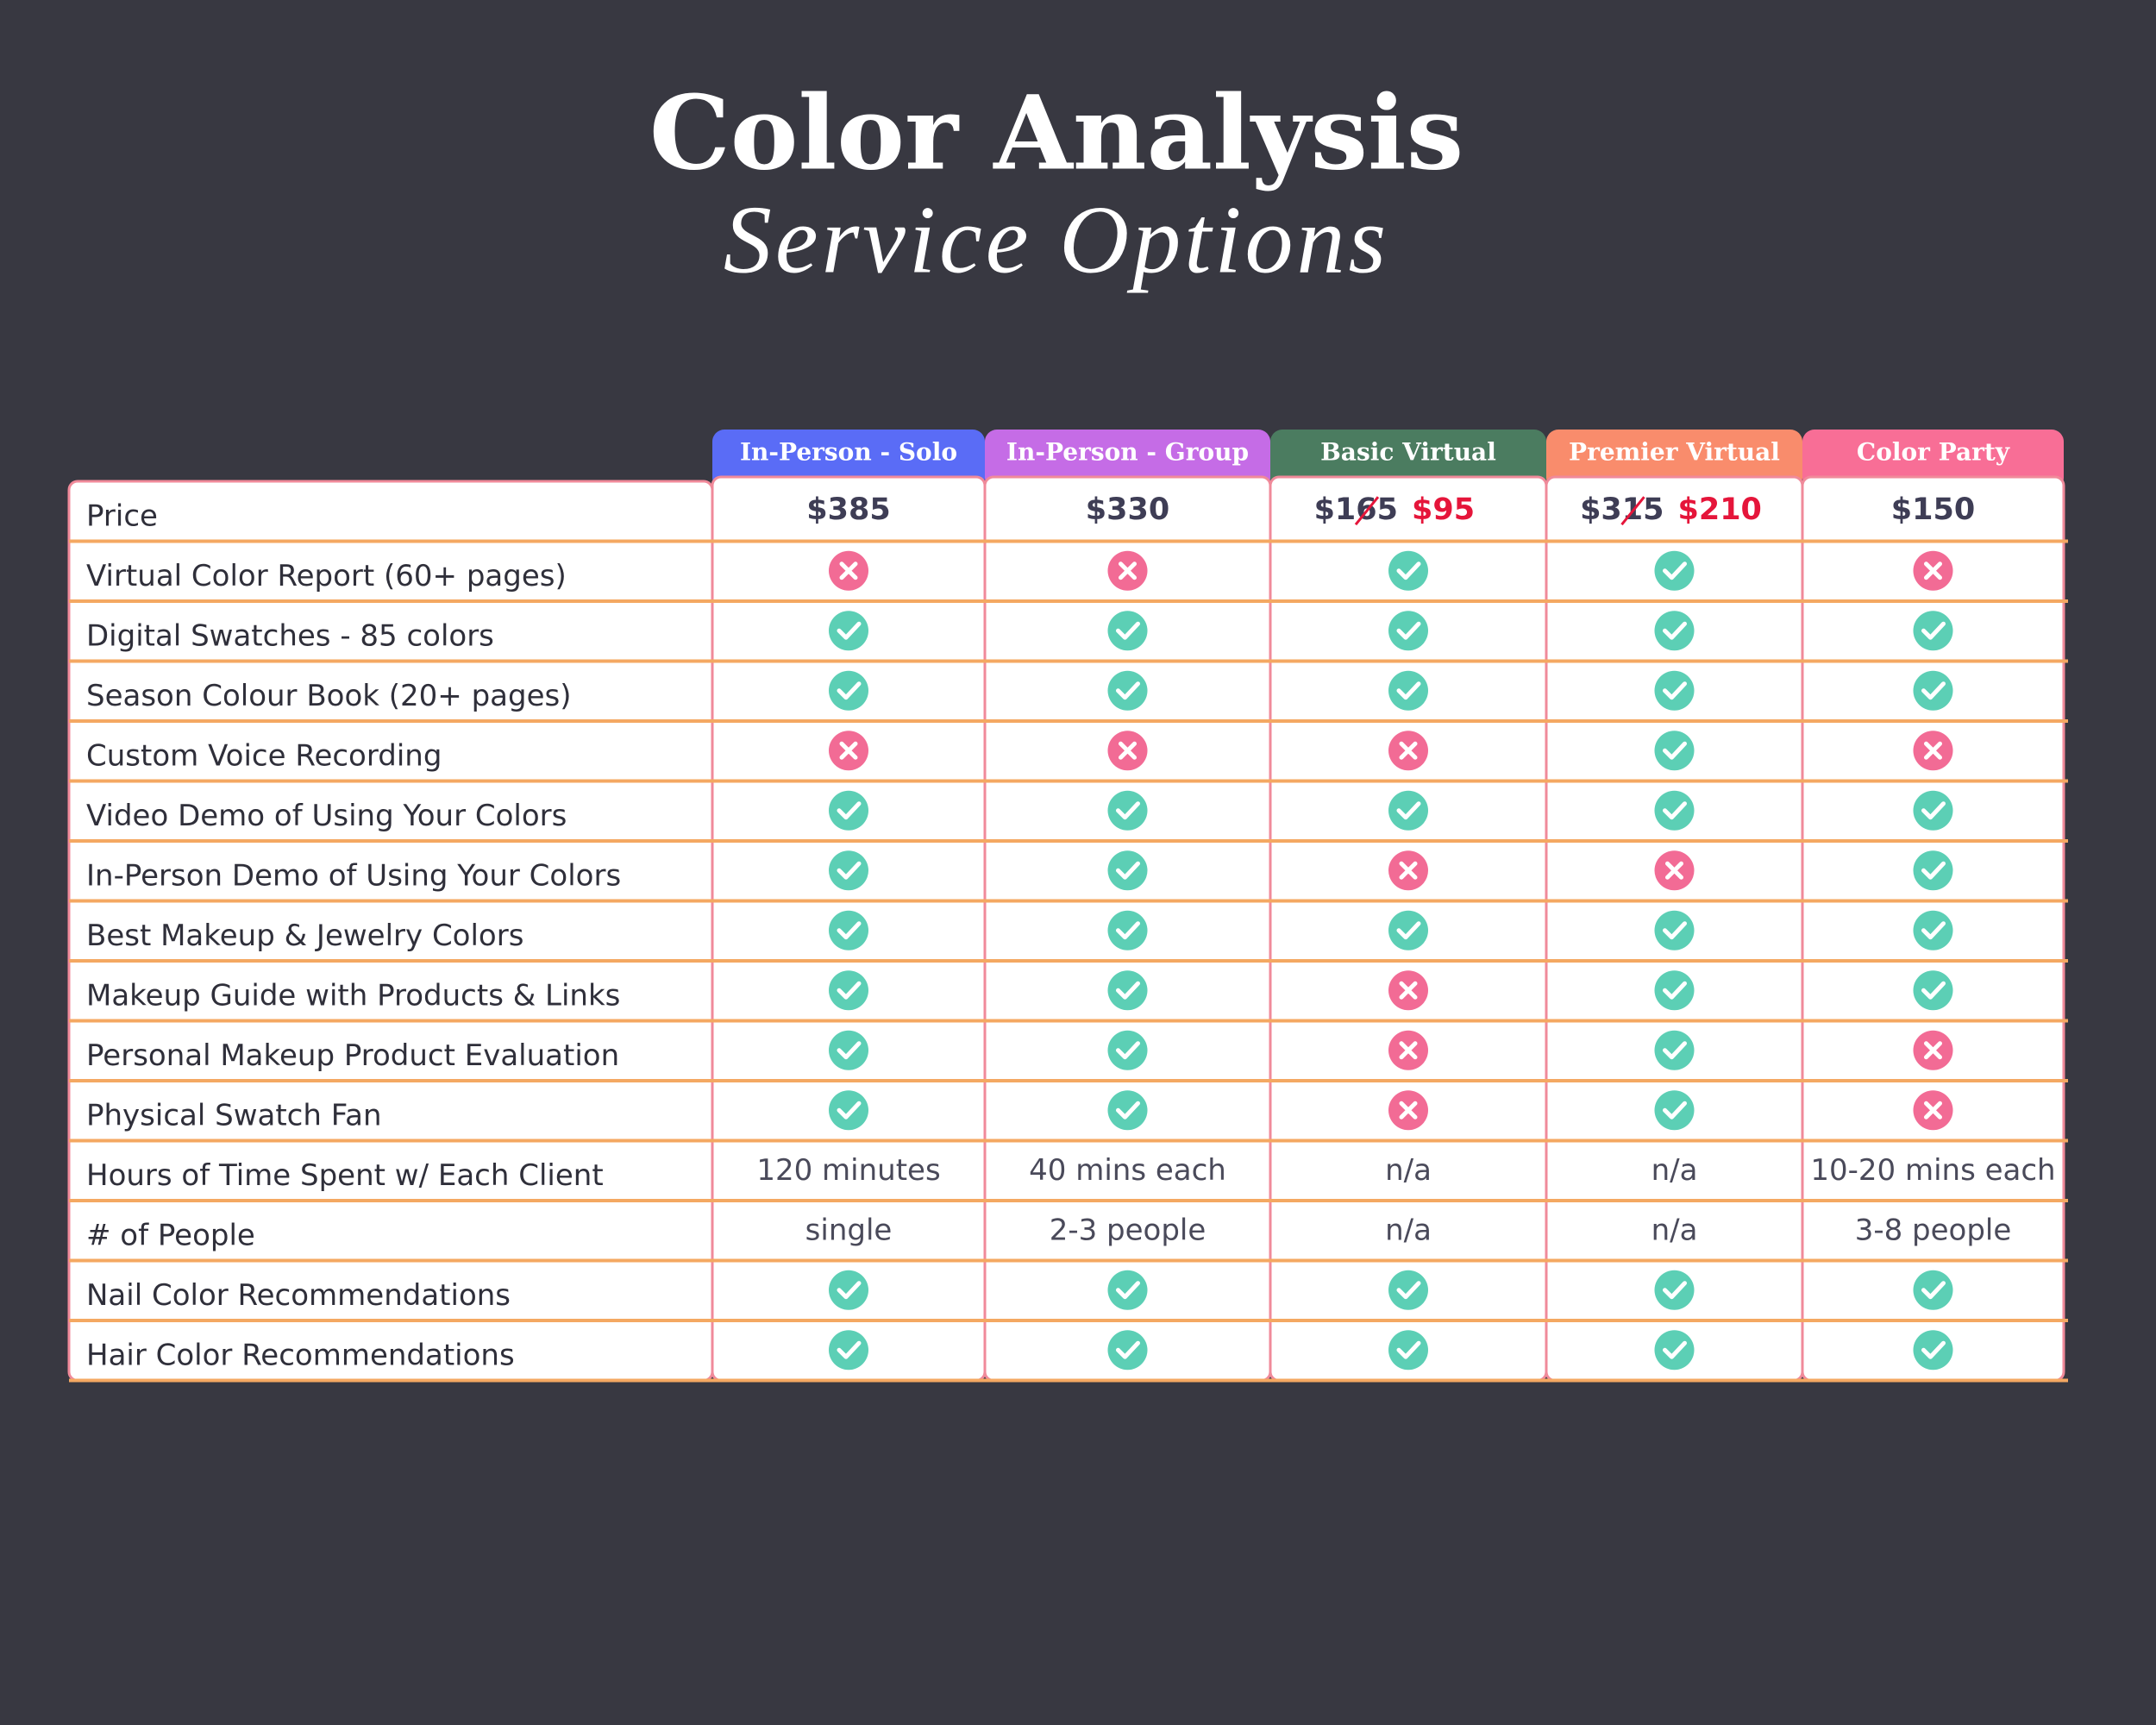 The width and height of the screenshot is (2156, 1725). I want to click on cell-text: 40 mins each, so click(1127, 1170).